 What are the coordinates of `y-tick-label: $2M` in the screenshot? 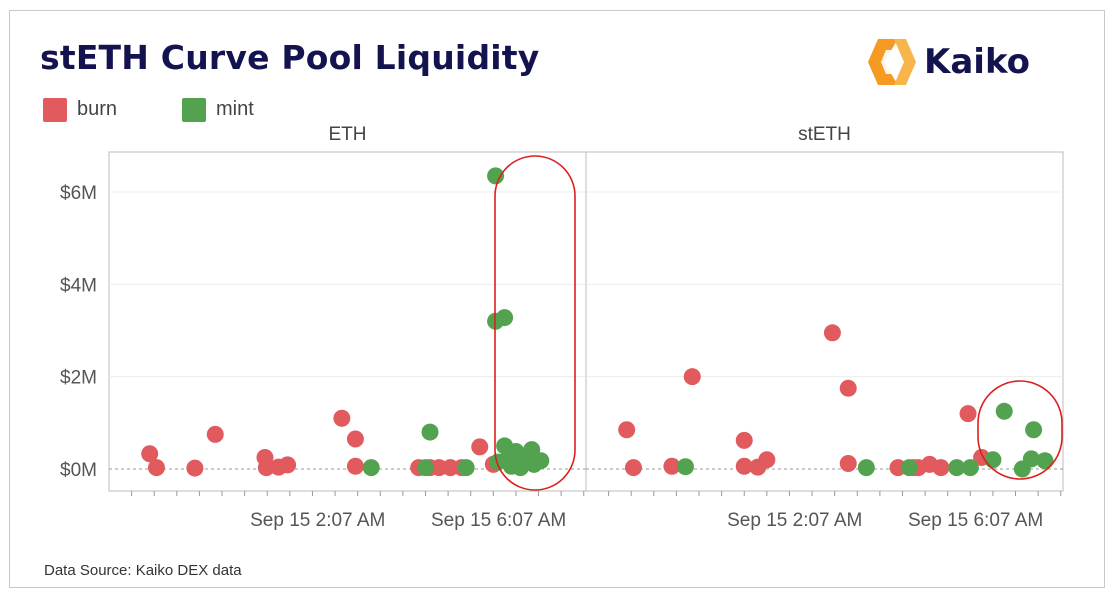 It's located at (78, 378).